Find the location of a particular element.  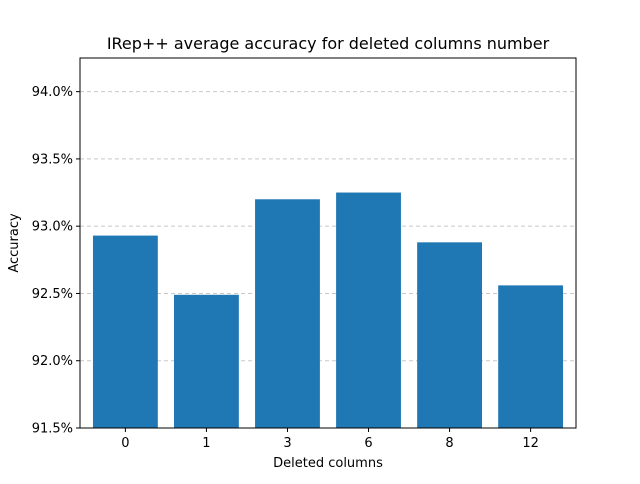

y-tick-label: 93.0% is located at coordinates (52, 227).